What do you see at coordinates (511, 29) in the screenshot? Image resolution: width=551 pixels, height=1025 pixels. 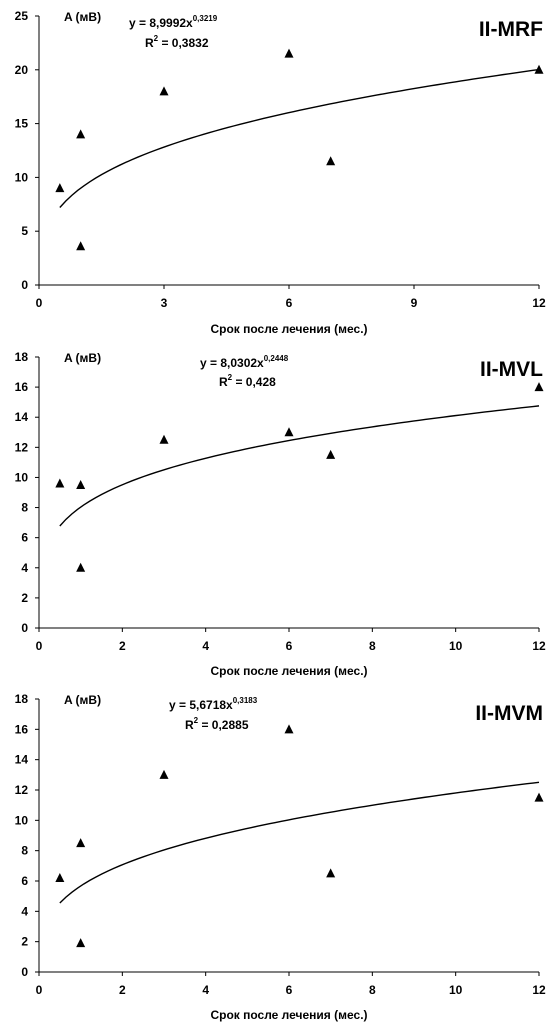 I see `chart-title: II-MRF` at bounding box center [511, 29].